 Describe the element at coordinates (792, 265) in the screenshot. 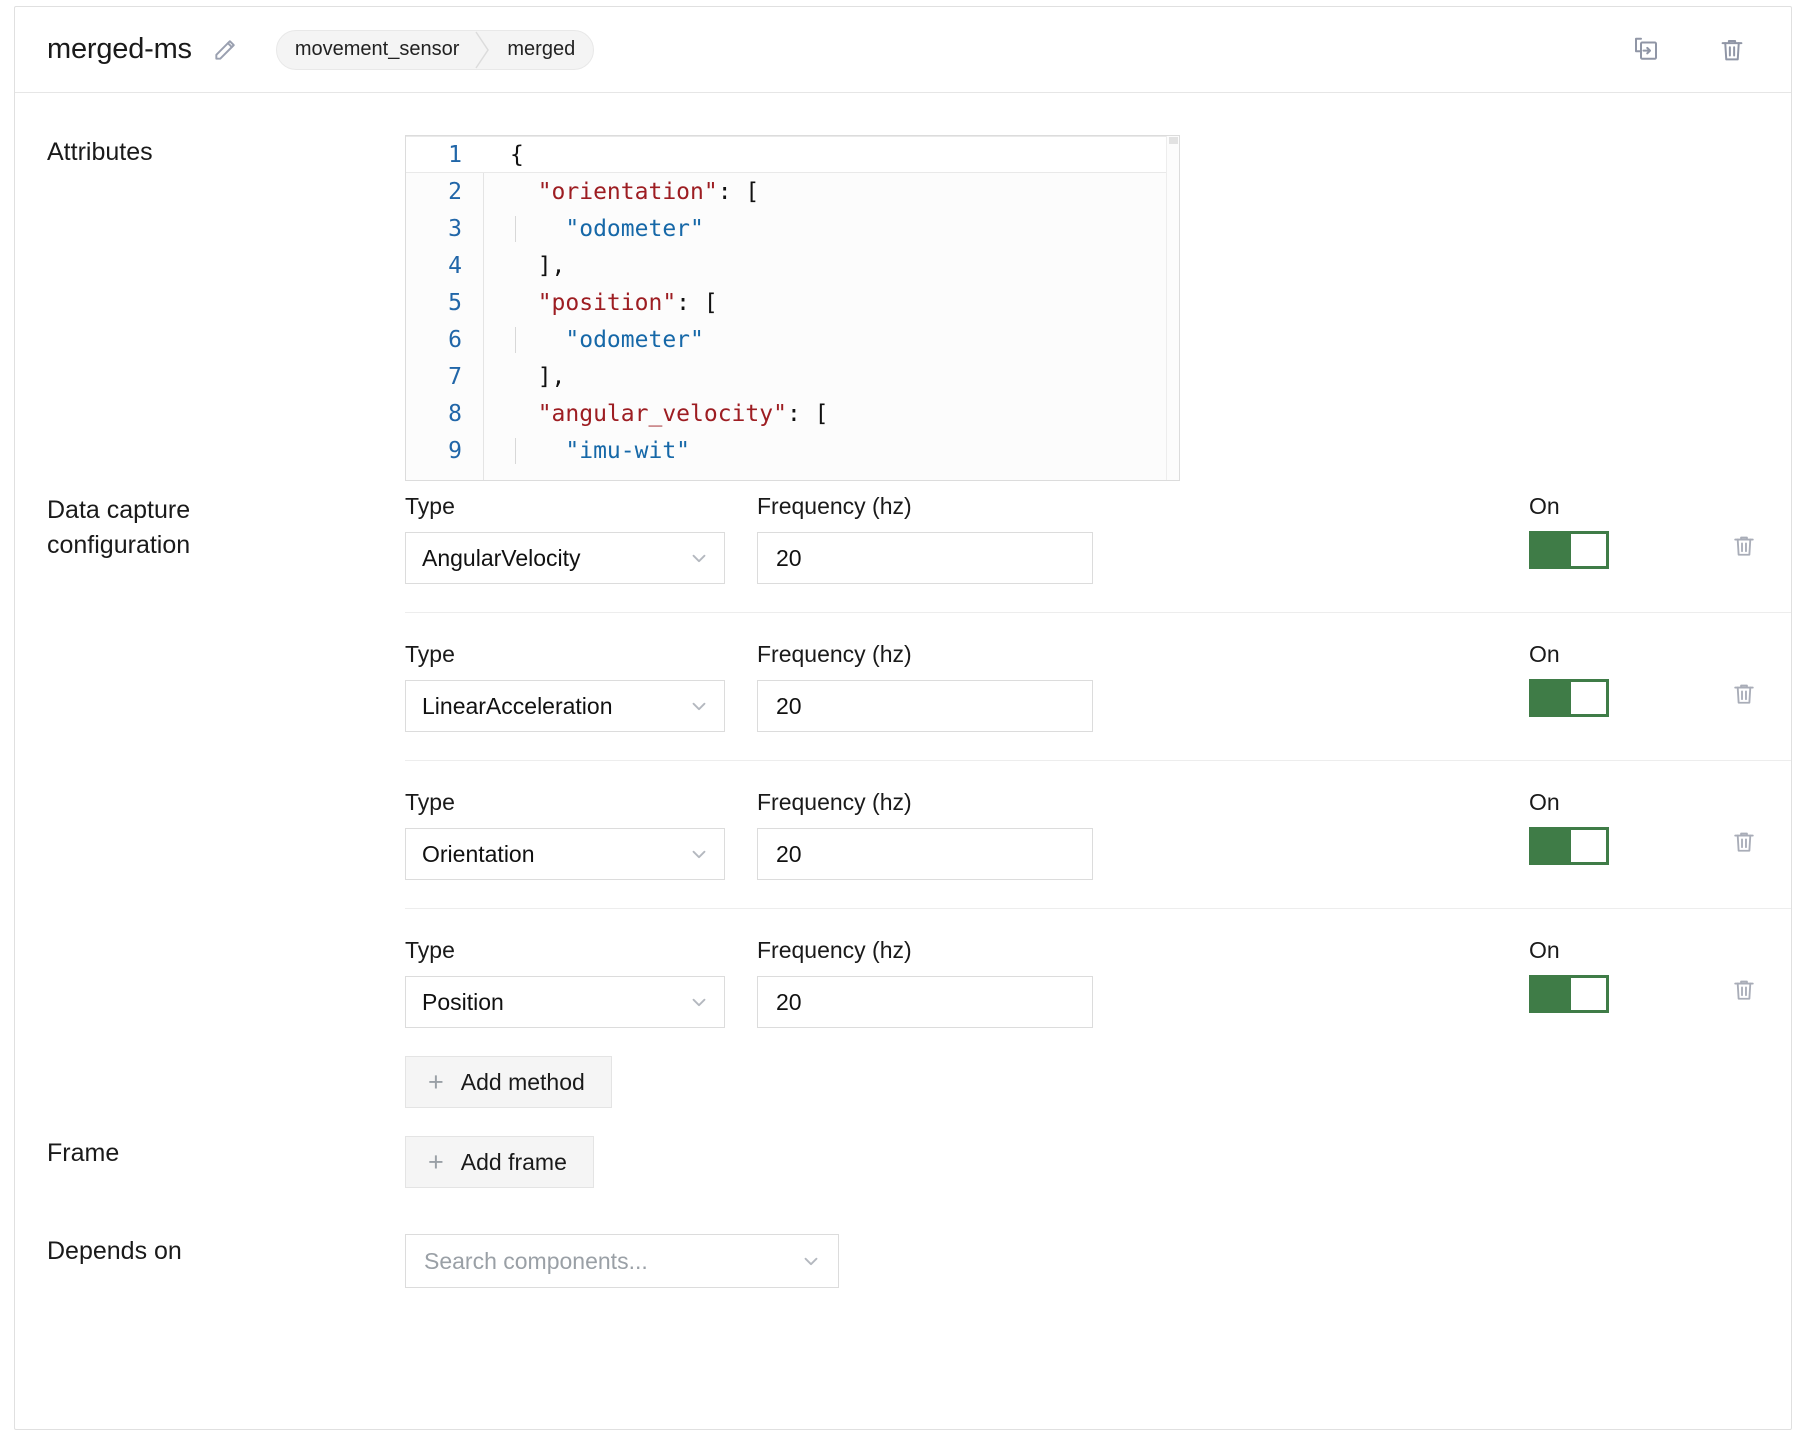

I see `code-line: 4 ],` at that location.